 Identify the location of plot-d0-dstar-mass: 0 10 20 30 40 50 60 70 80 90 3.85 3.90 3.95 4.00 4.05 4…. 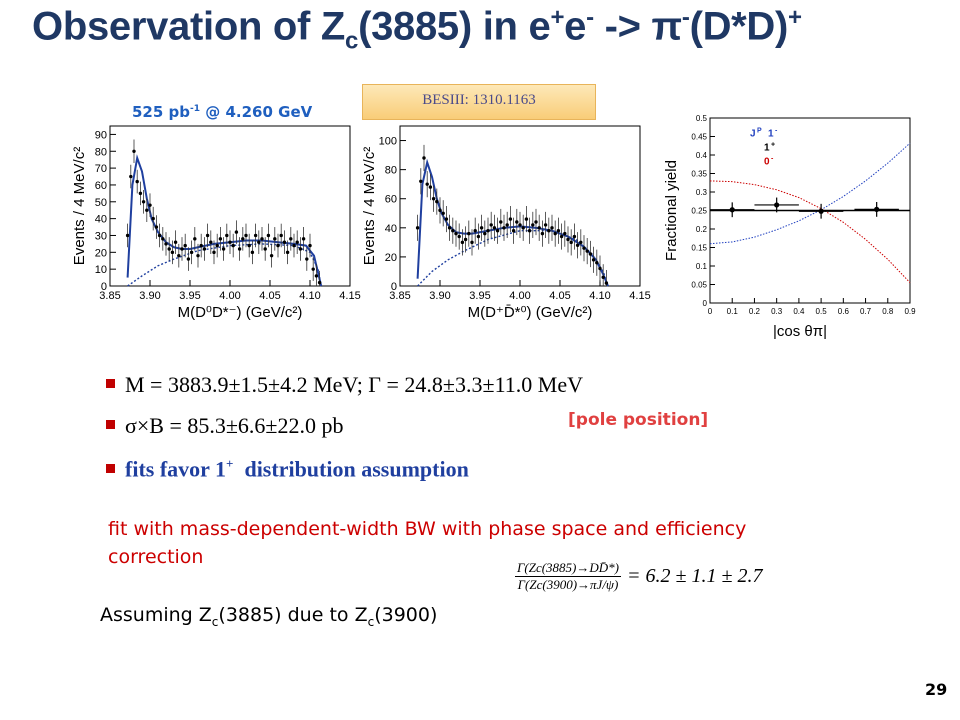
(216, 223).